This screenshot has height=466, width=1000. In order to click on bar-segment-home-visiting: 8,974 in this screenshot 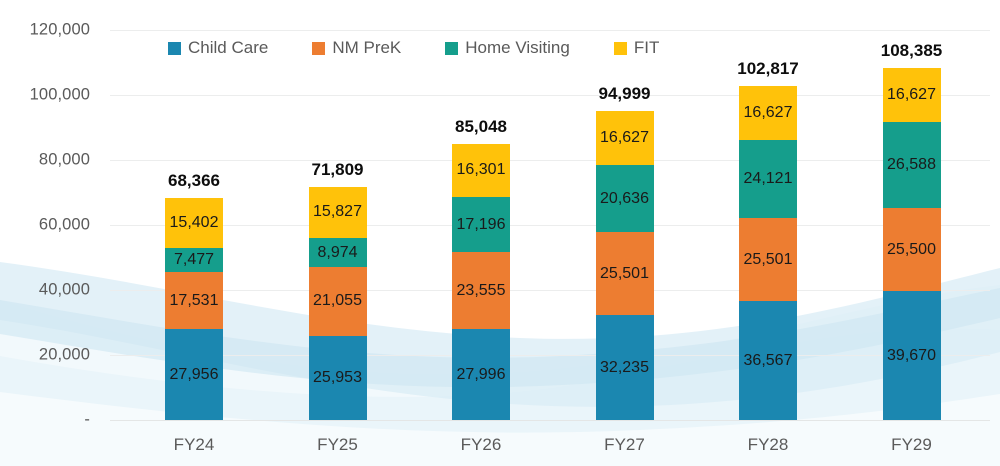, I will do `click(337, 253)`.